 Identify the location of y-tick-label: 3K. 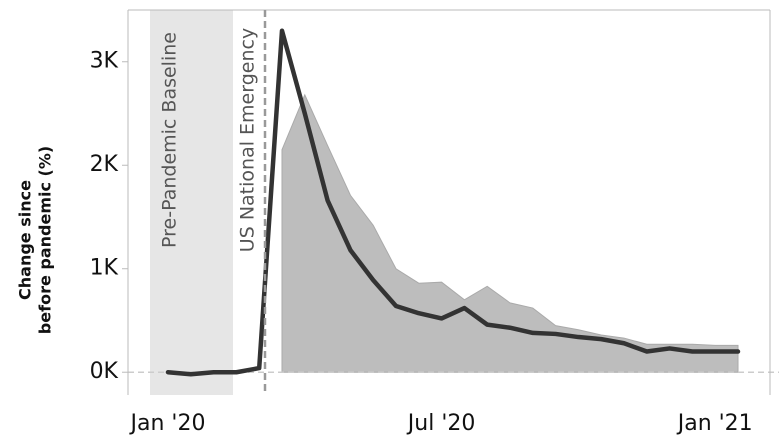
(104, 61).